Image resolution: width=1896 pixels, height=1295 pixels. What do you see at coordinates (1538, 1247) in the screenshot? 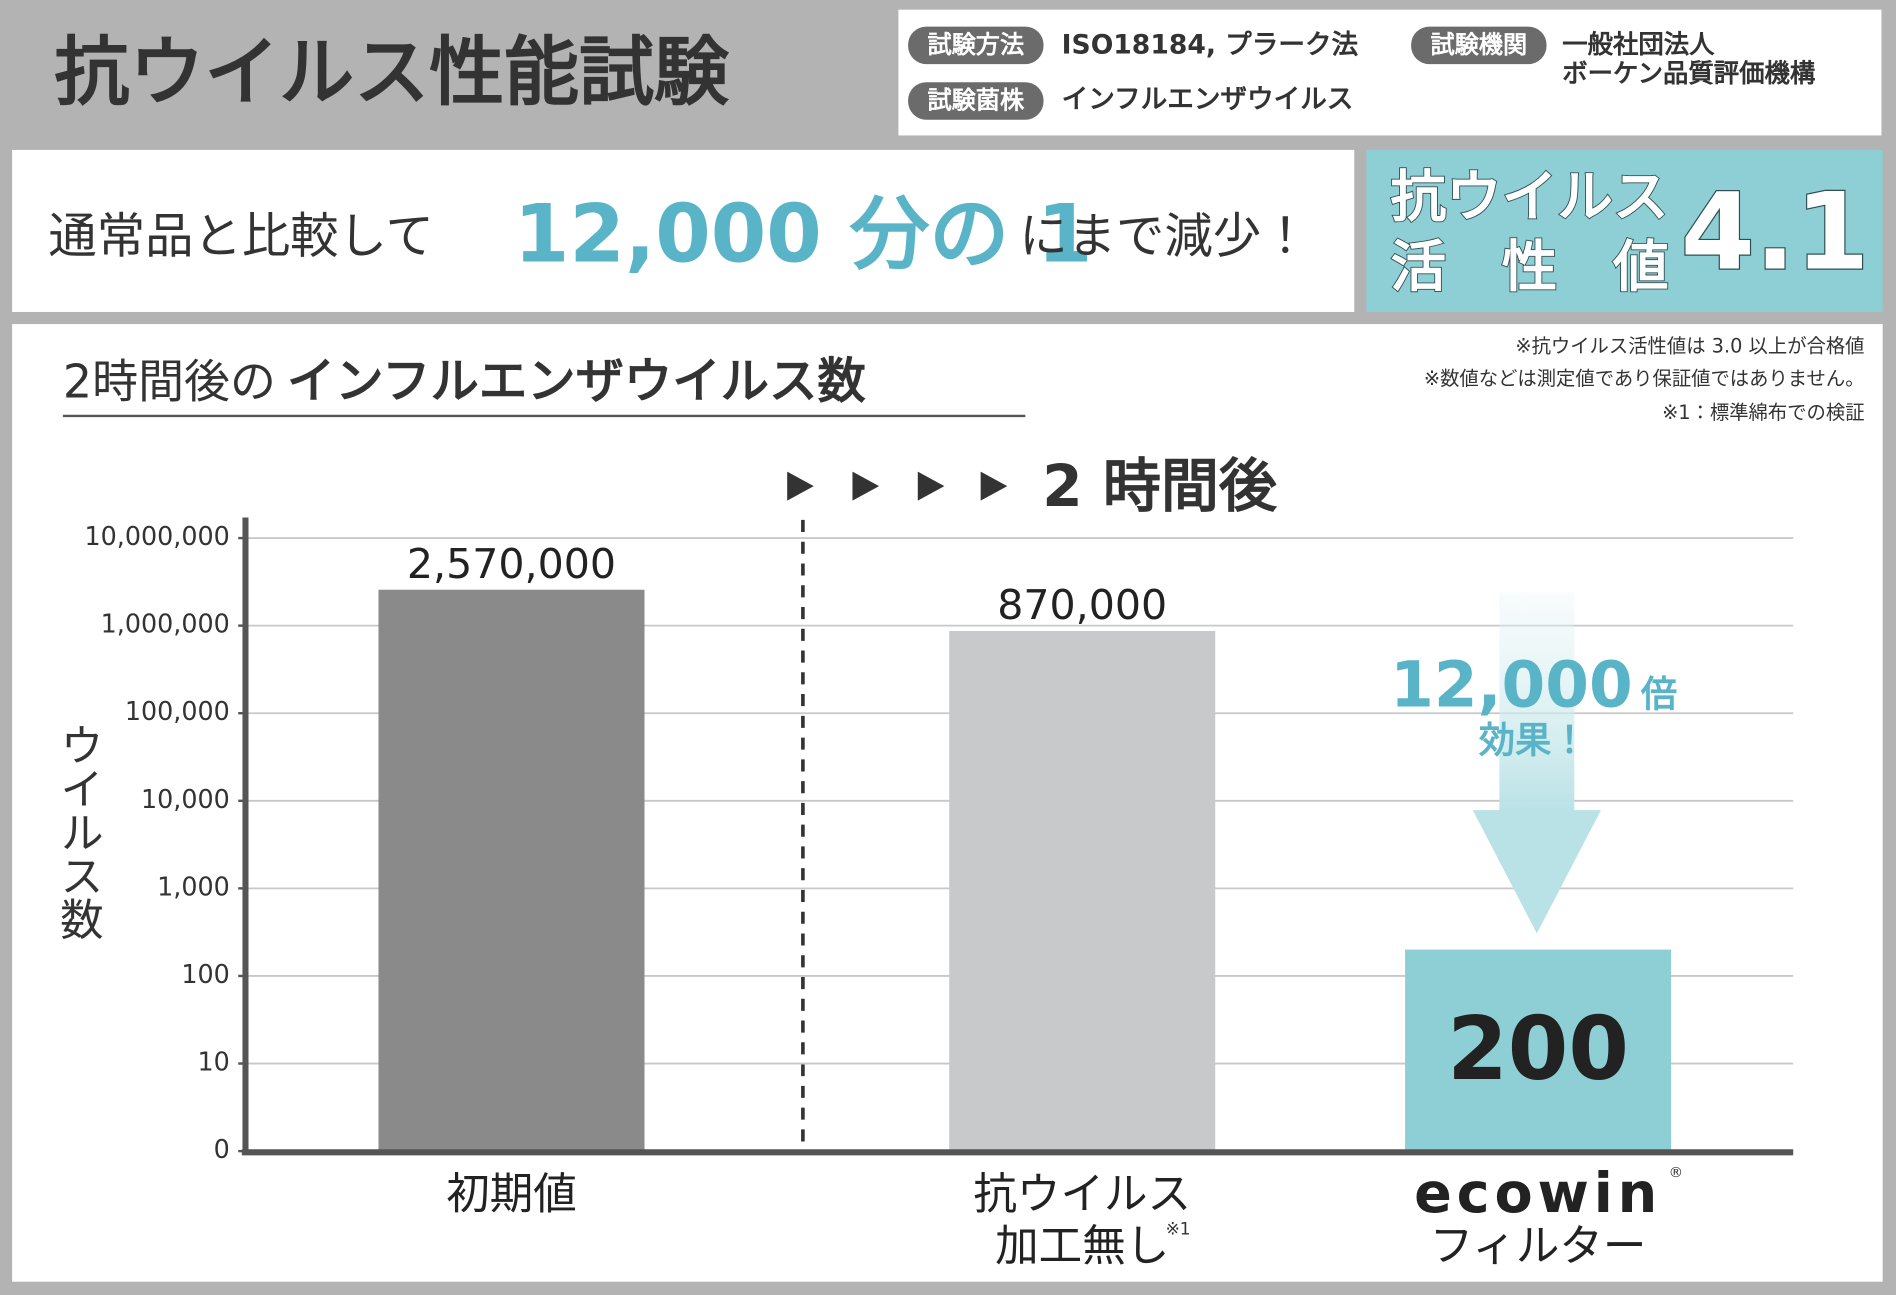
I see `x-tick-label: フィルター` at bounding box center [1538, 1247].